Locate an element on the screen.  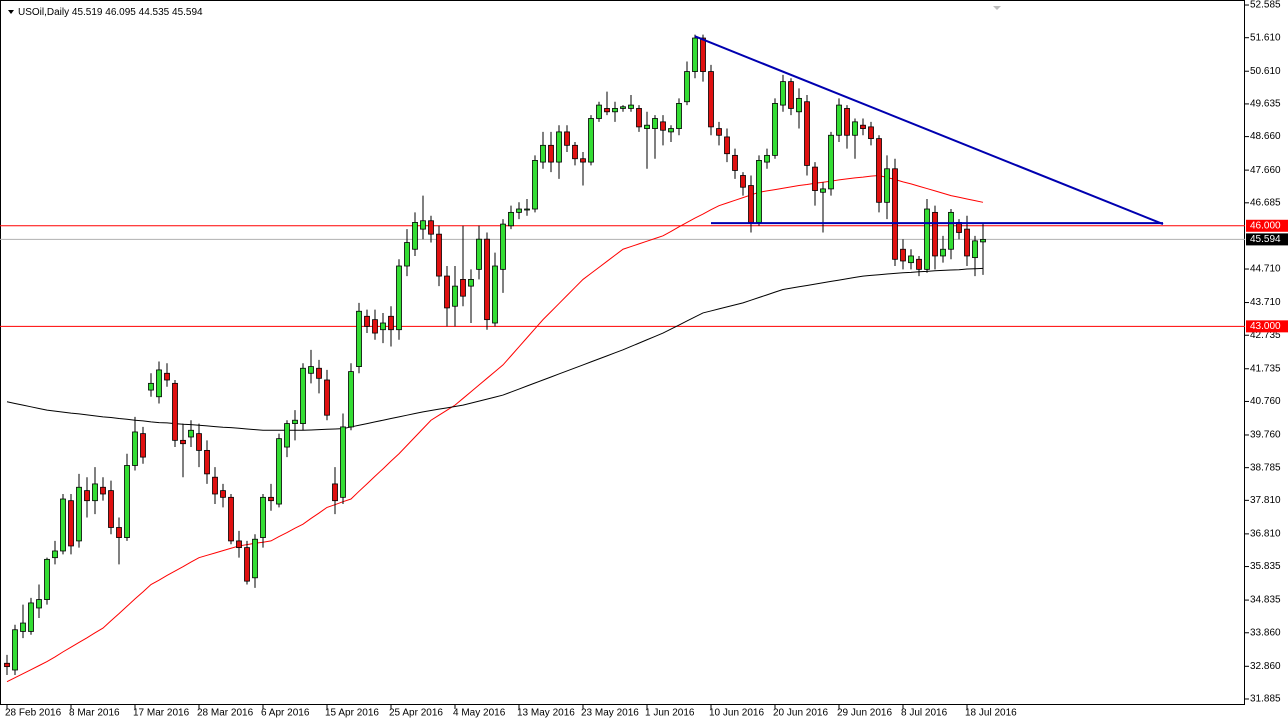
y-tick-label: 42.735 is located at coordinates (1265, 335).